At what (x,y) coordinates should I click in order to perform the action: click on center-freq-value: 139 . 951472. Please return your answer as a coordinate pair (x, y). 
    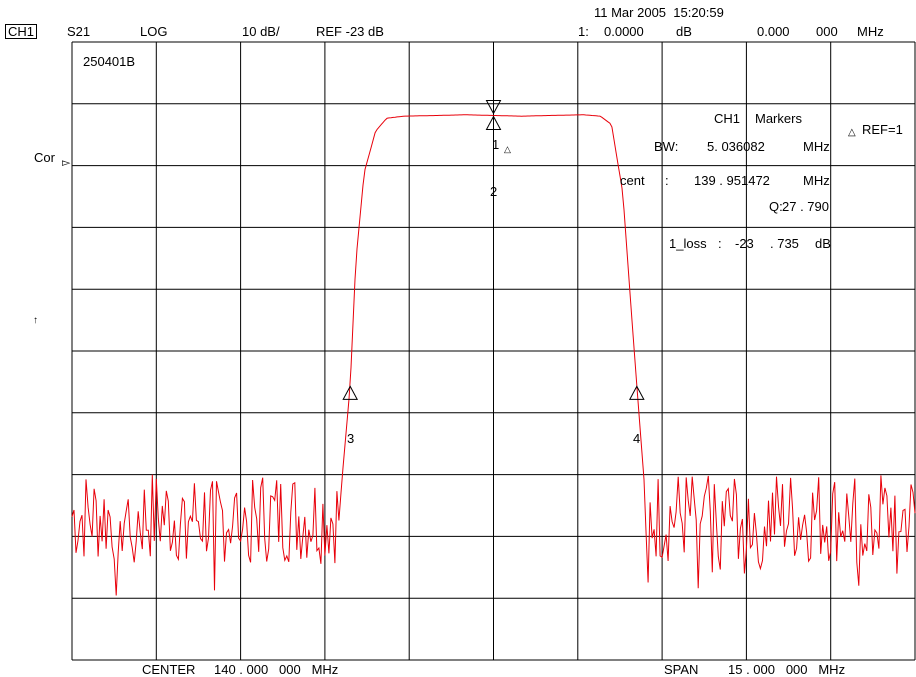
    Looking at the image, I should click on (732, 180).